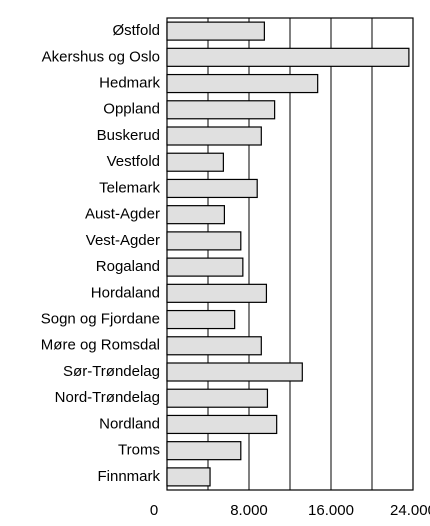 This screenshot has width=430, height=526. What do you see at coordinates (129, 83) in the screenshot?
I see `y-tick-label: Hedmark` at bounding box center [129, 83].